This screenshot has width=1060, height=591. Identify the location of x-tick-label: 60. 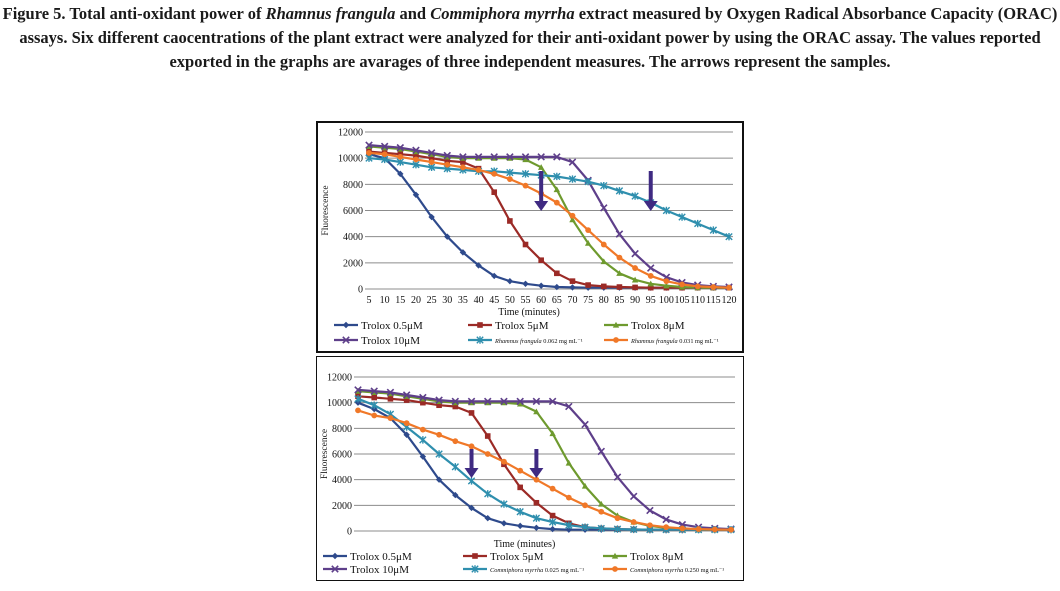
(541, 300).